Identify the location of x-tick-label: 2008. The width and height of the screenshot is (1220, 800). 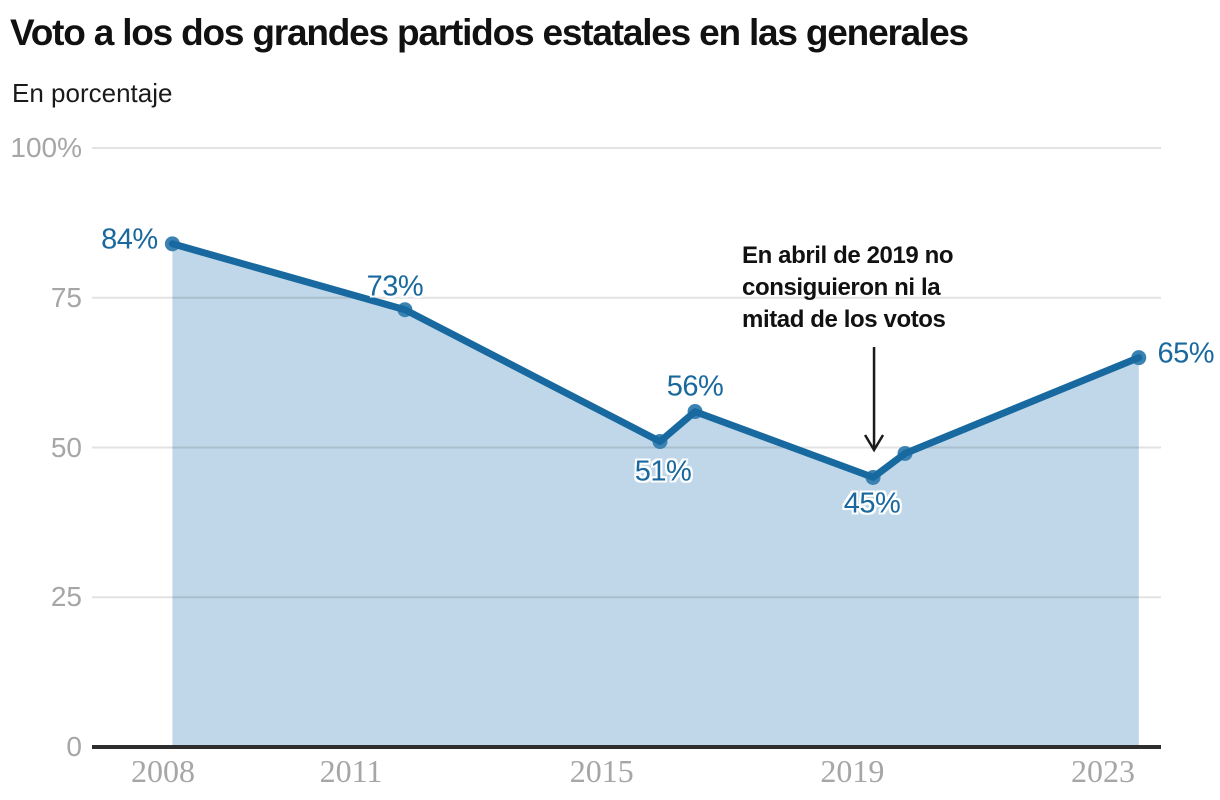
(163, 771).